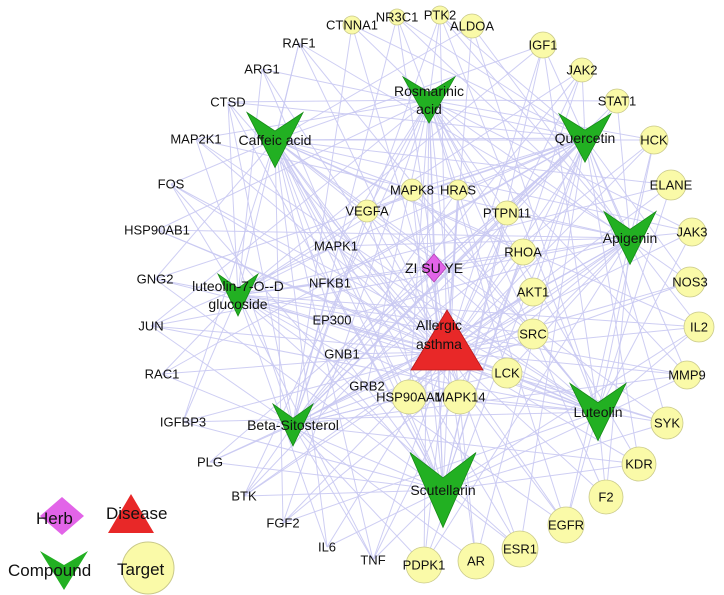 This screenshot has height=595, width=724. I want to click on edge-luteolin-IGFBP3, so click(390, 417).